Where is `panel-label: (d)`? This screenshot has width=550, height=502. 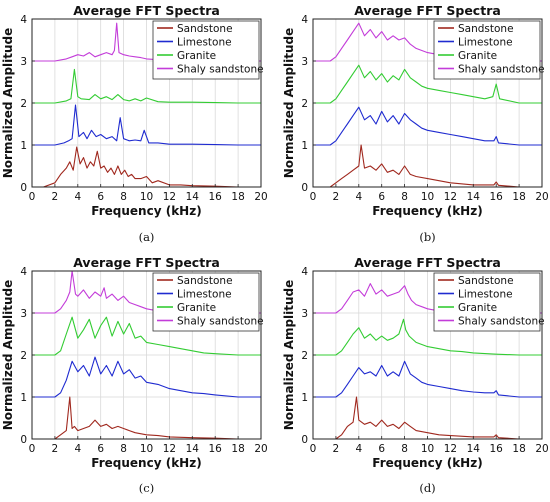 panel-label: (d) is located at coordinates (427, 488).